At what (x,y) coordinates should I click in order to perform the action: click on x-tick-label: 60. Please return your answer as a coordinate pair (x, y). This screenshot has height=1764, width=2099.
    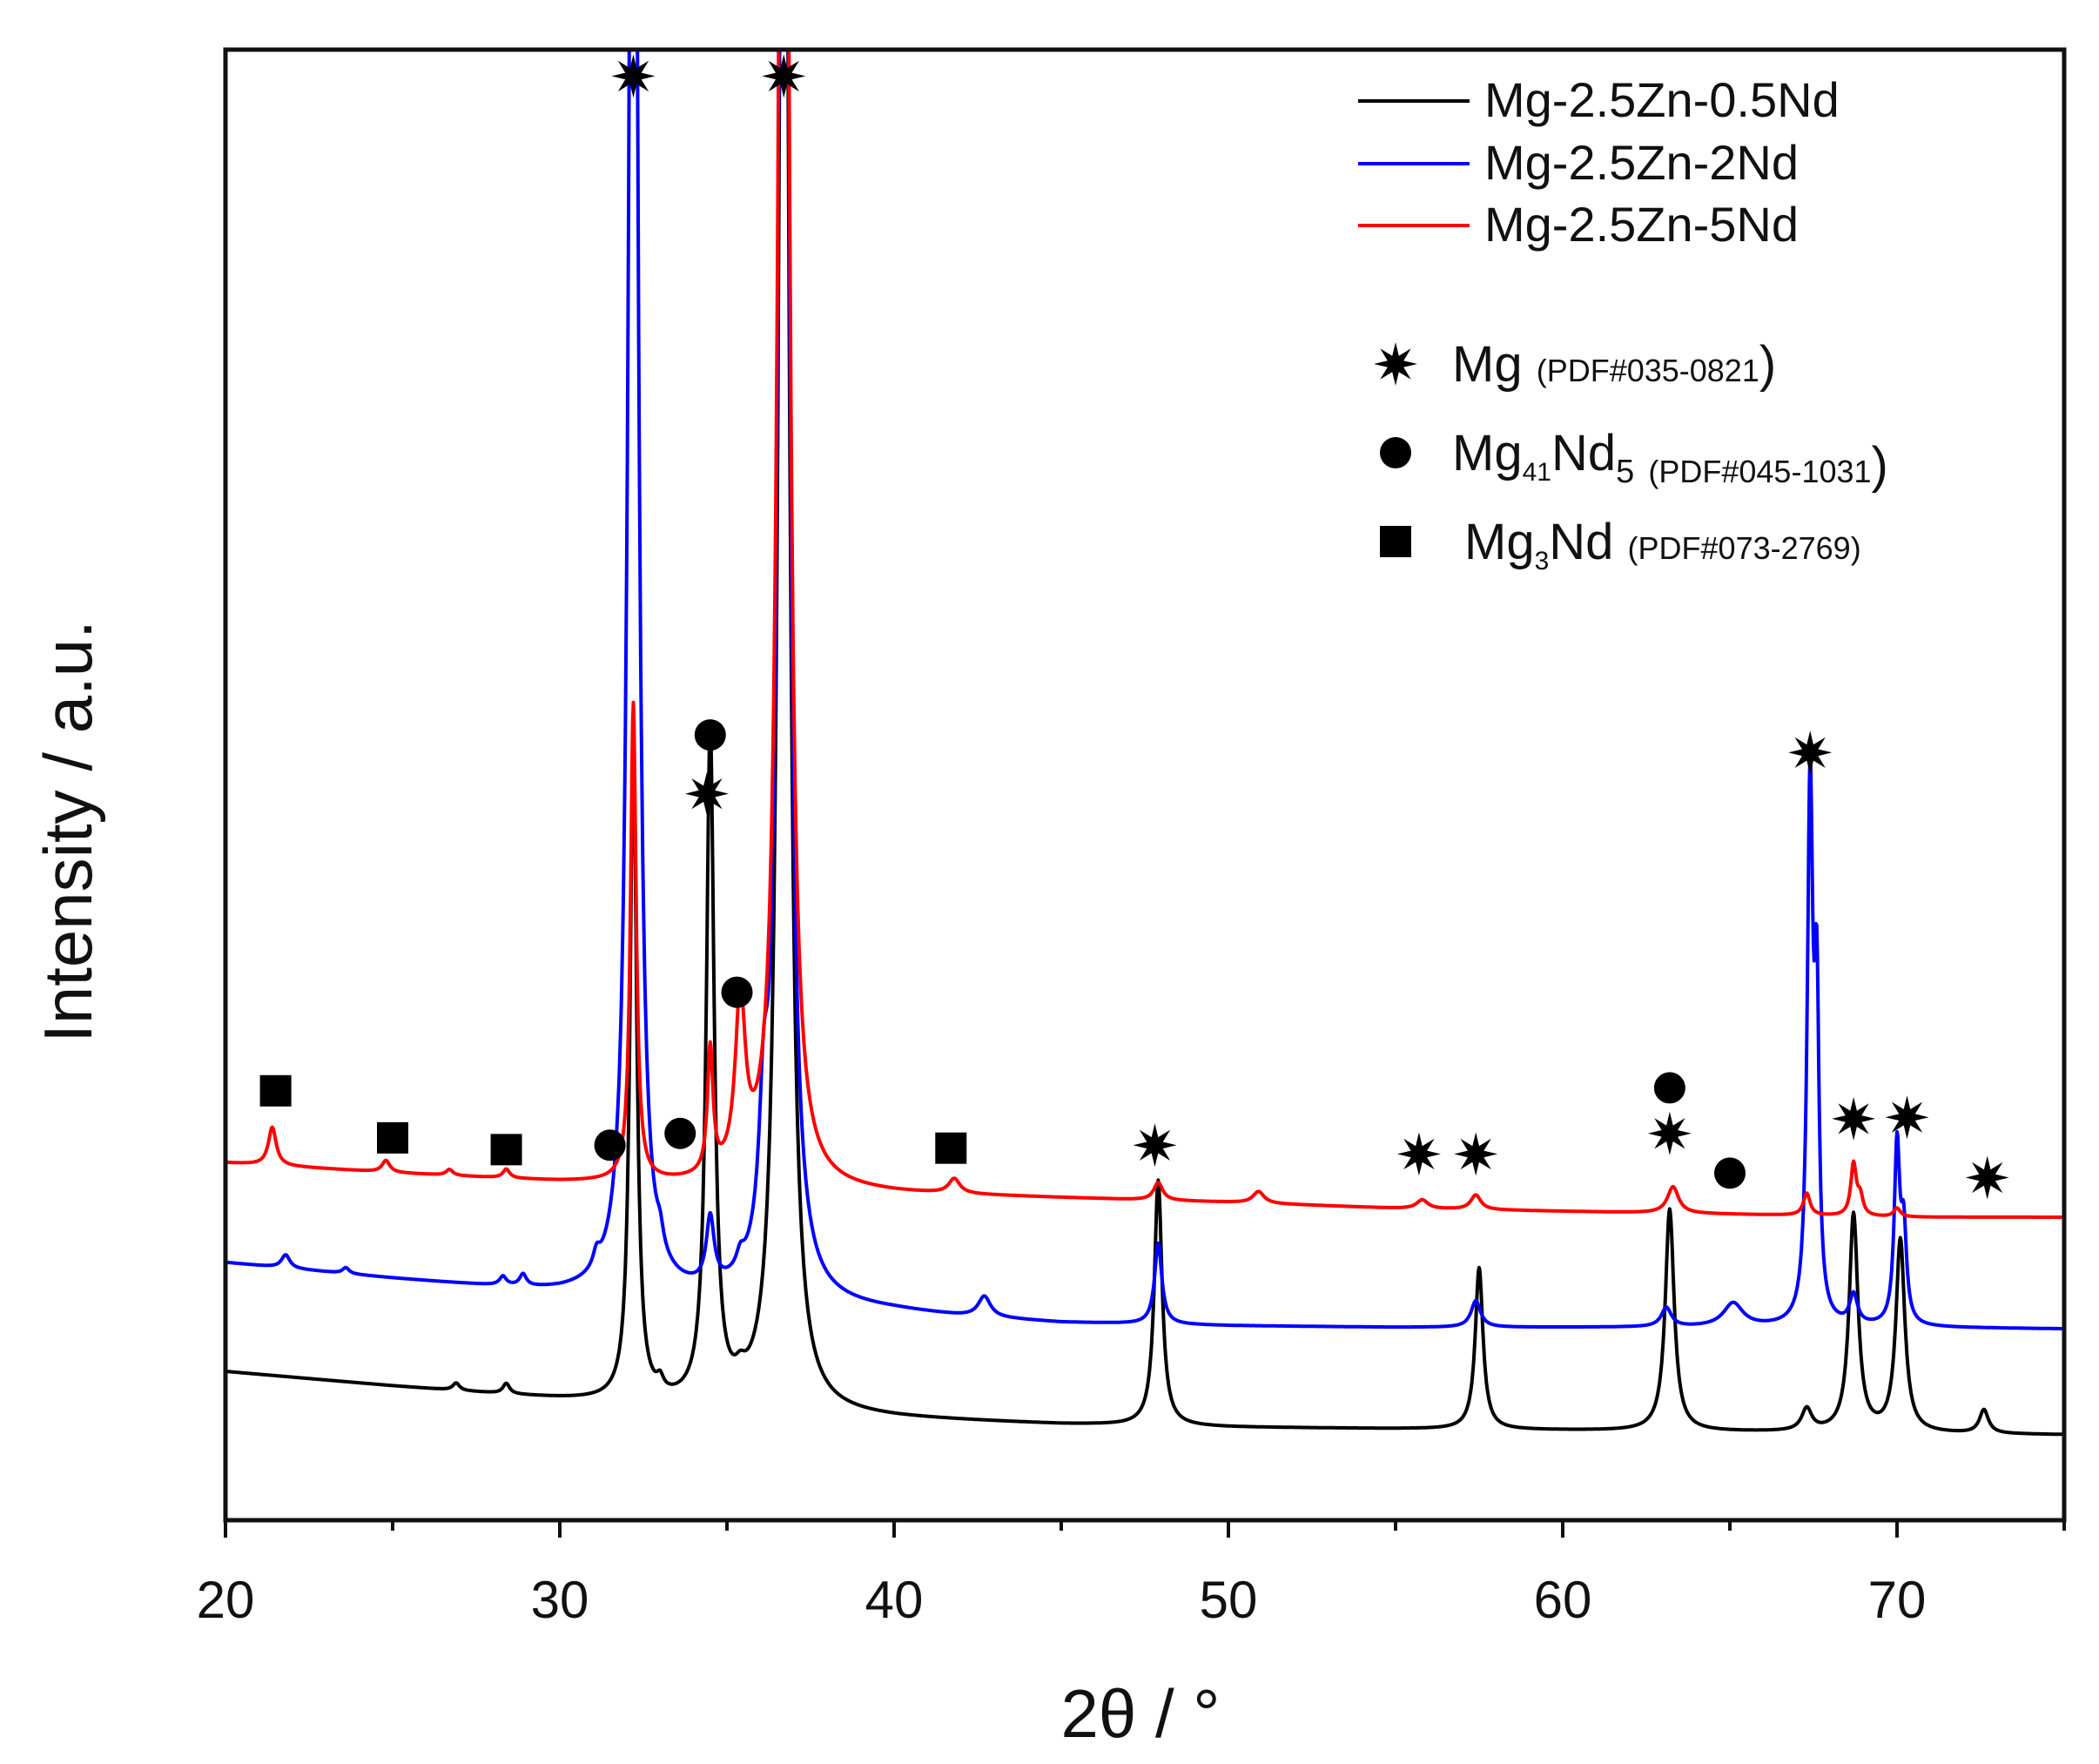
    Looking at the image, I should click on (1563, 1600).